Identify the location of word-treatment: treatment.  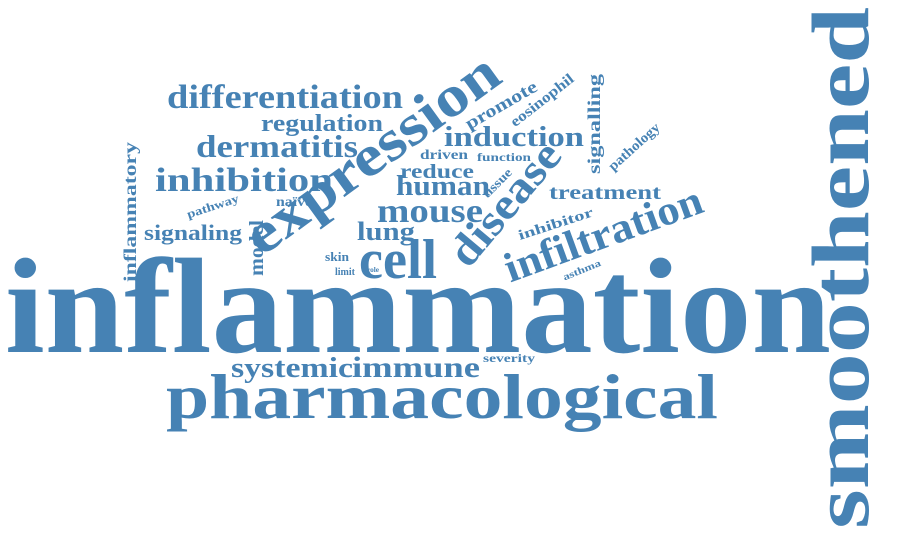
(605, 193).